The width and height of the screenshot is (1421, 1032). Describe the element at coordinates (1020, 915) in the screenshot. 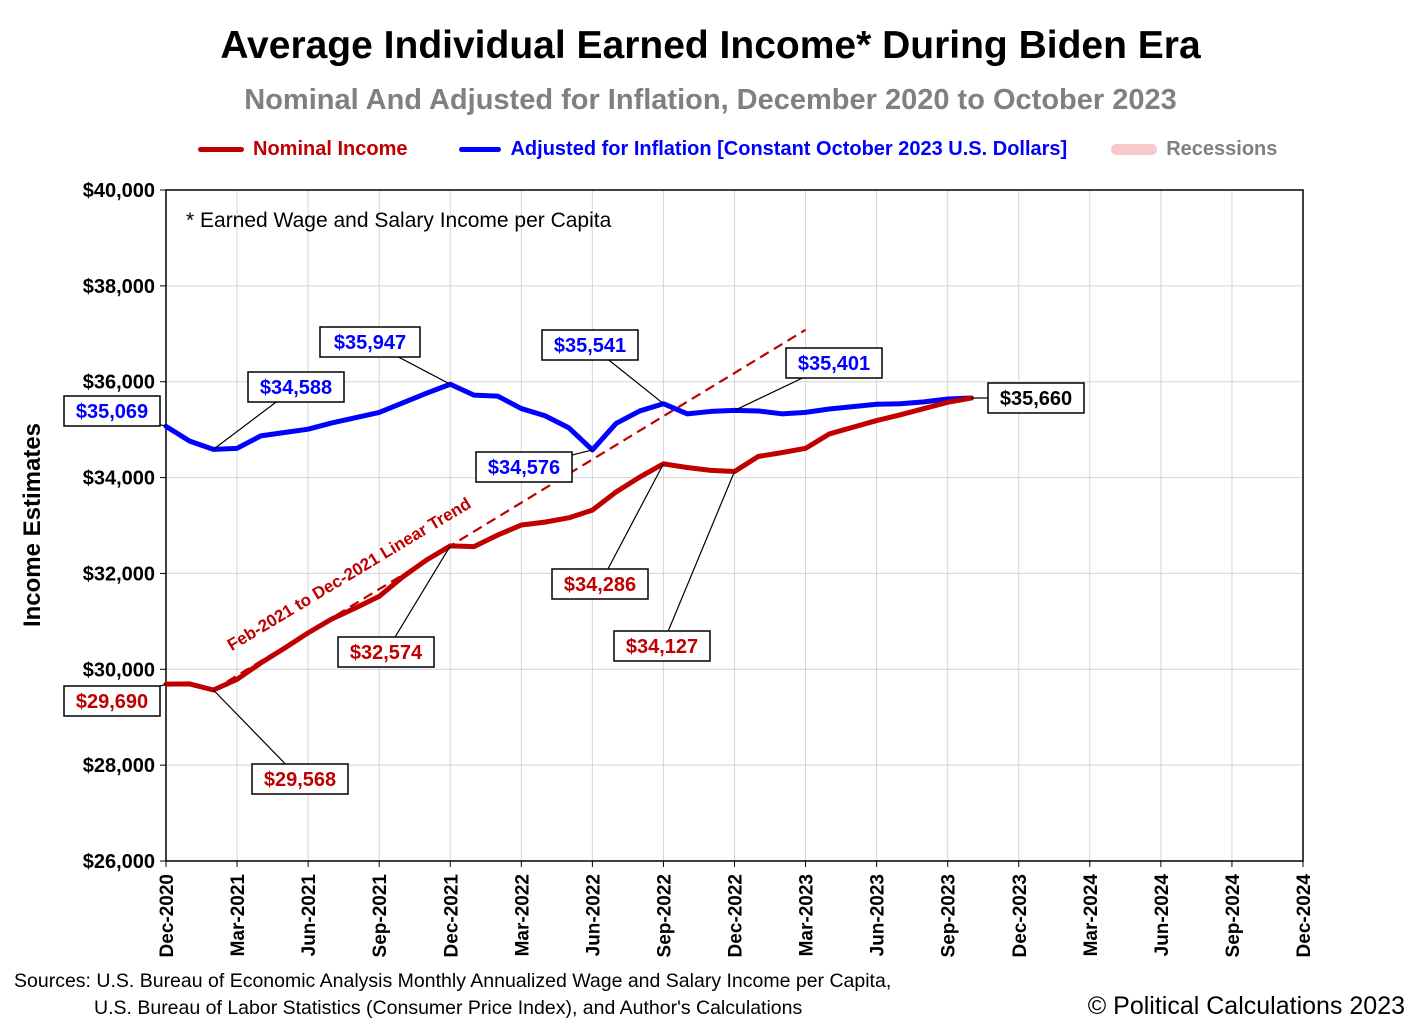

I see `x-tick-label: Dec-2023` at that location.